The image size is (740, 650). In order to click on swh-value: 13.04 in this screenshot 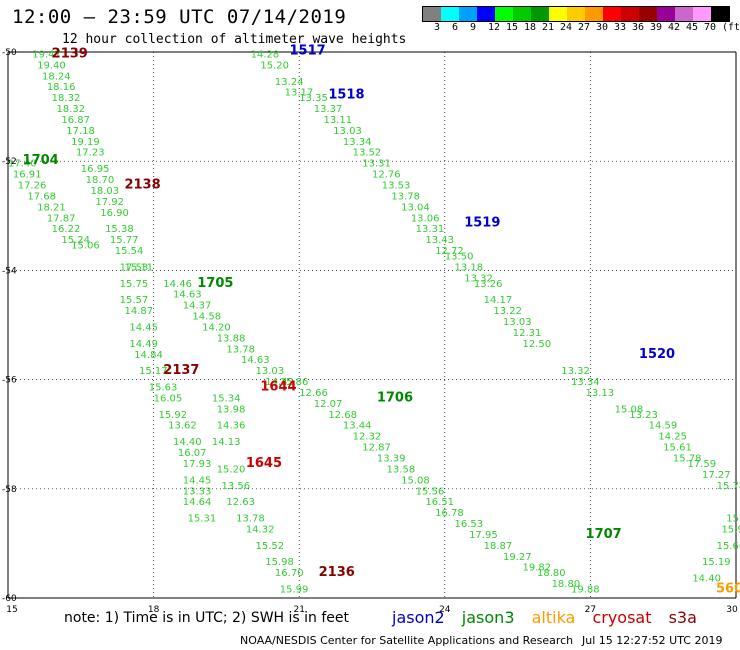, I will do `click(415, 207)`.